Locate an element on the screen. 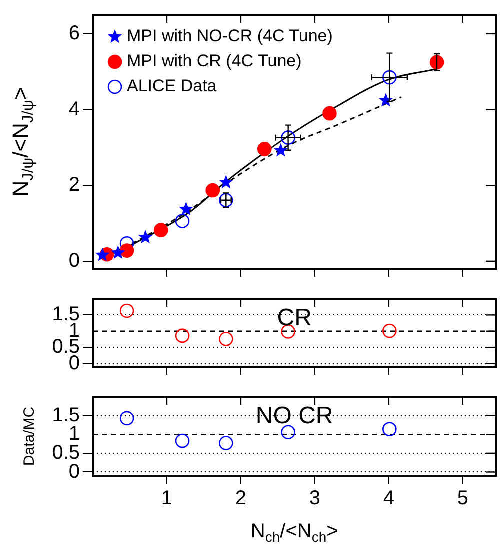  x-tick-label: 3 is located at coordinates (315, 499).